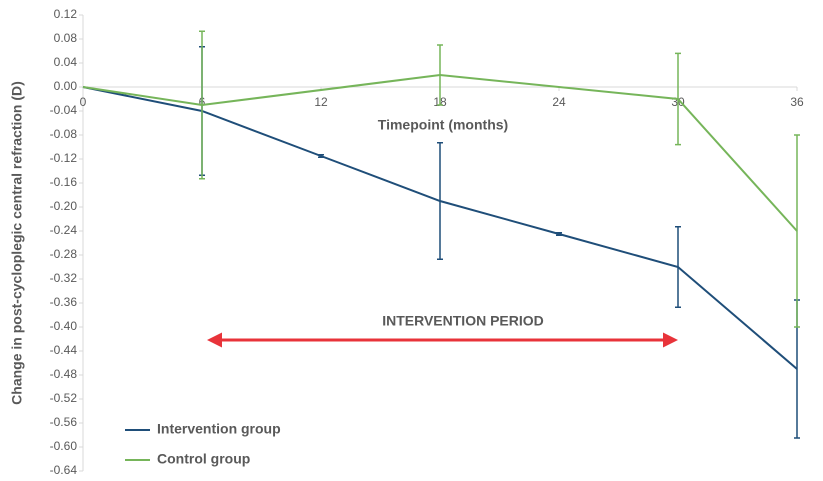  I want to click on x-tick-label: 0, so click(83, 102).